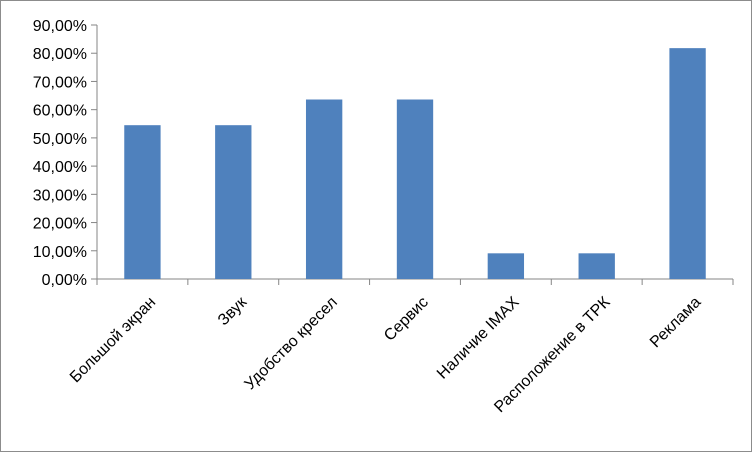 Image resolution: width=752 pixels, height=453 pixels. What do you see at coordinates (675, 322) in the screenshot?
I see `x-tick-label: Реклама` at bounding box center [675, 322].